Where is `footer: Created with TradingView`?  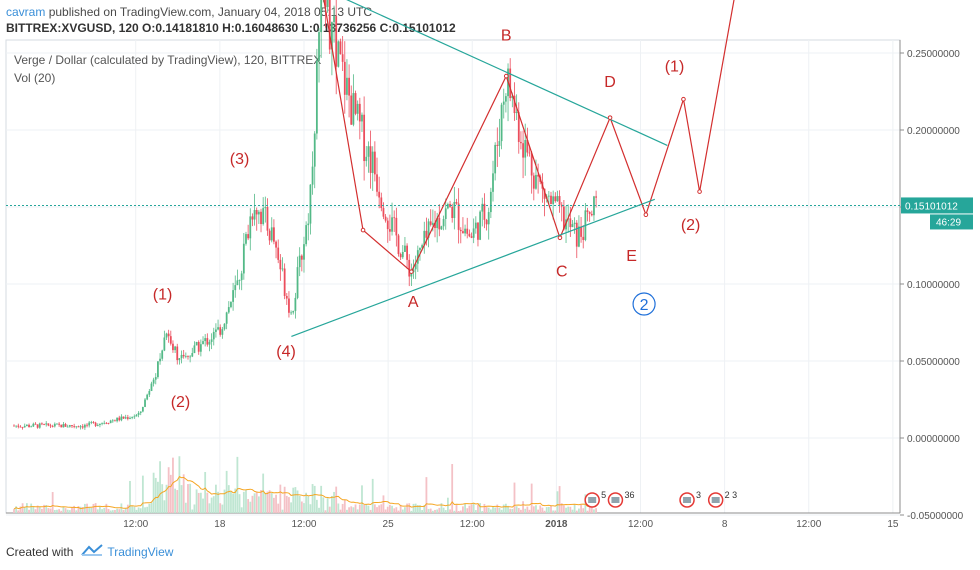 footer: Created with TradingView is located at coordinates (89, 551).